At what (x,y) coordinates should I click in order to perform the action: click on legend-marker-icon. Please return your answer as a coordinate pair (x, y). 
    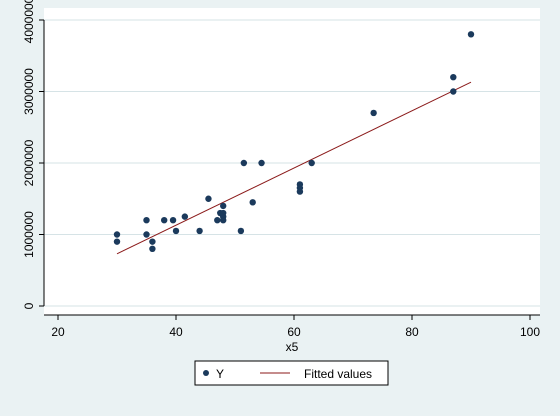
    Looking at the image, I should click on (206, 373).